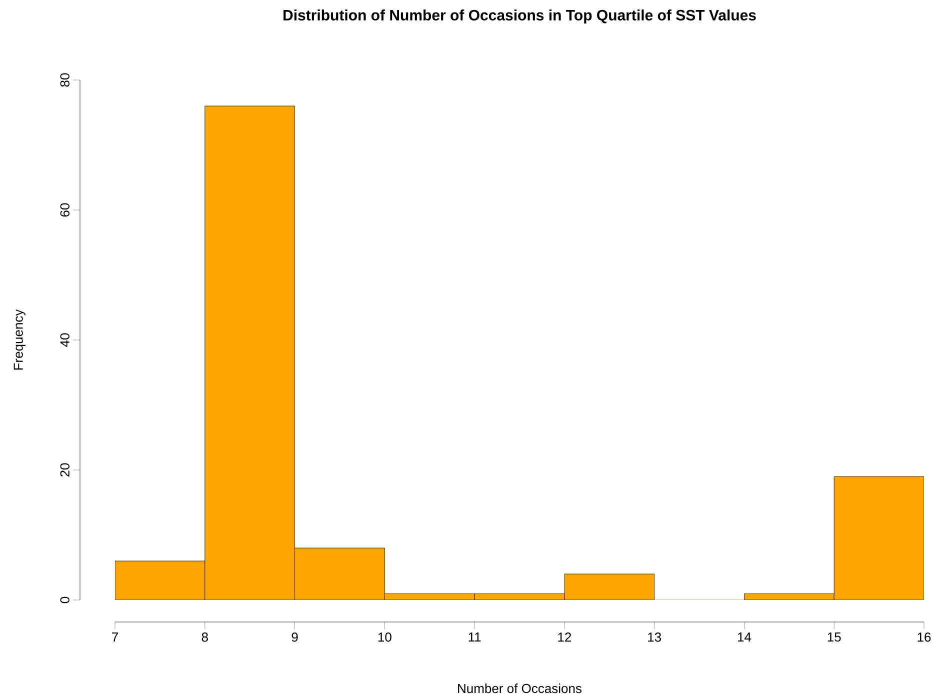 This screenshot has width=934, height=694. Describe the element at coordinates (65, 340) in the screenshot. I see `y-tick-label: 40` at that location.